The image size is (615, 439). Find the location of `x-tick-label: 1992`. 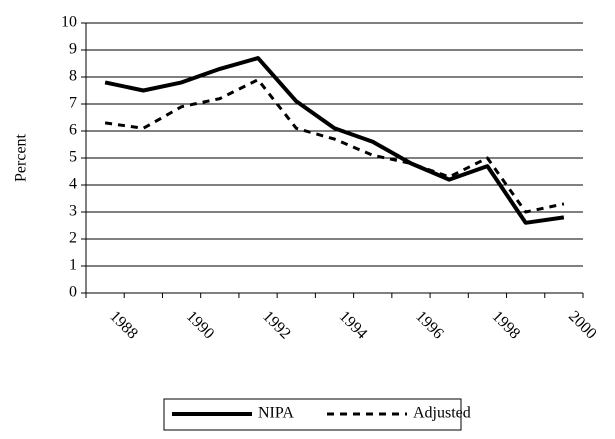

x-tick-label: 1992 is located at coordinates (276, 325).